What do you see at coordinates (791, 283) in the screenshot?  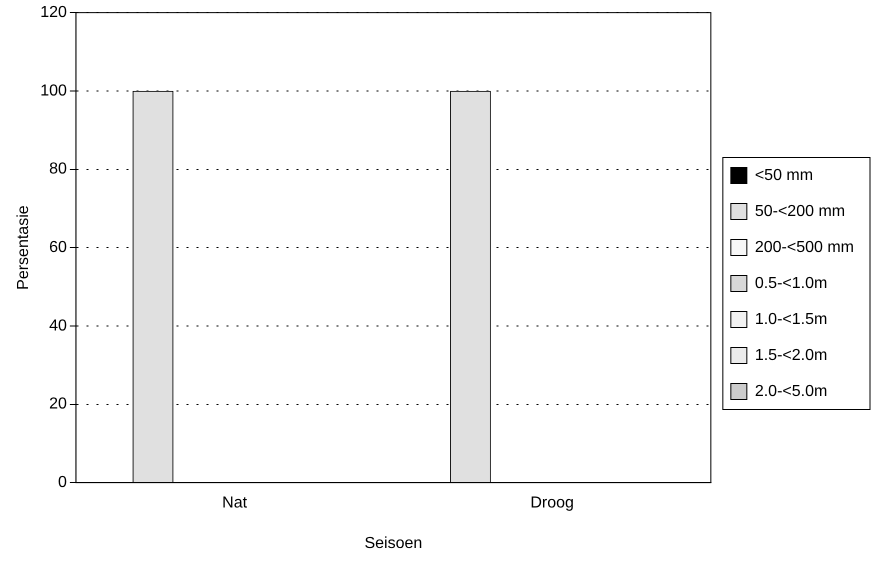 I see `legend-label: 0.5-<1.0m` at bounding box center [791, 283].